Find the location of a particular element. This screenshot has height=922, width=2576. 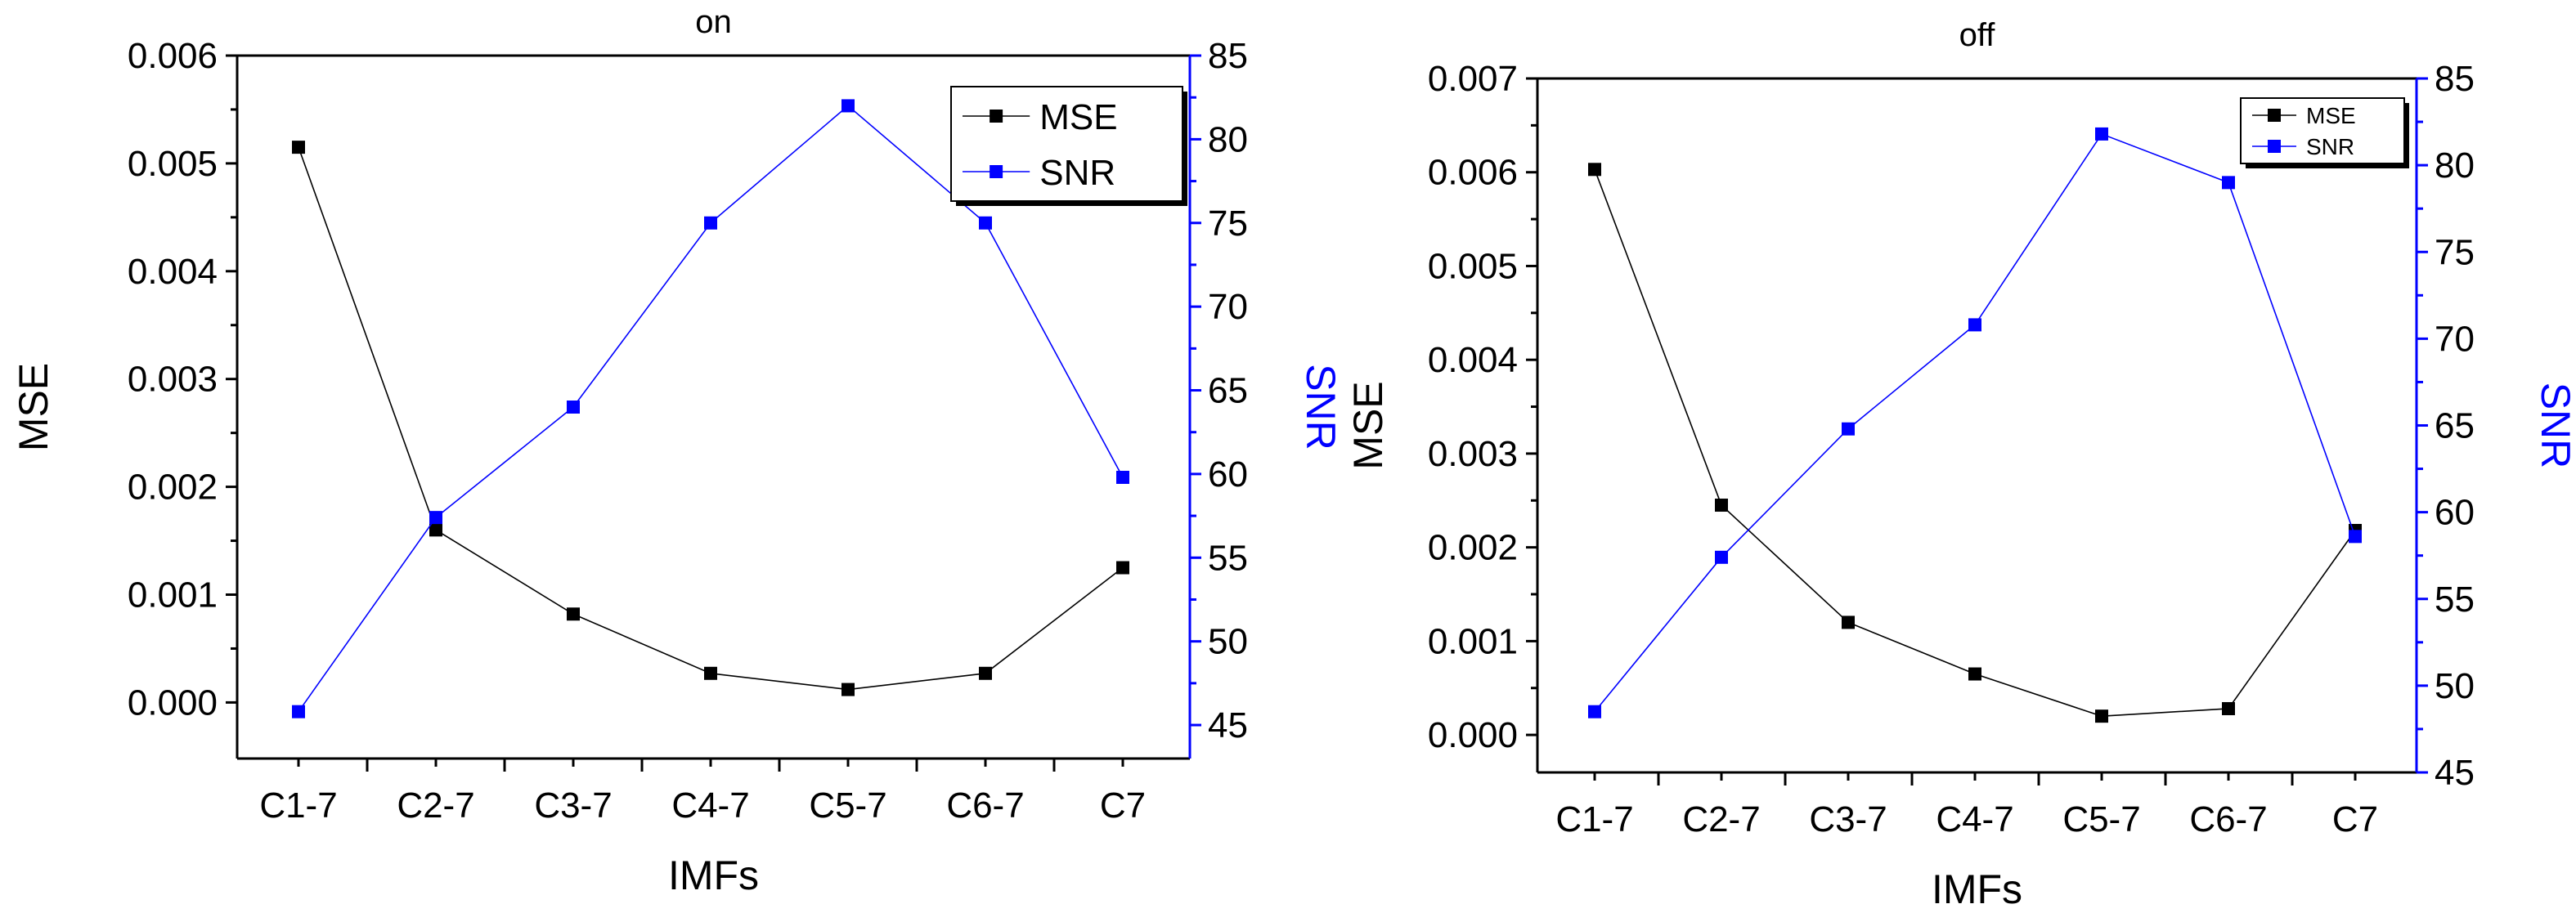

legend-box is located at coordinates (1066, 144).